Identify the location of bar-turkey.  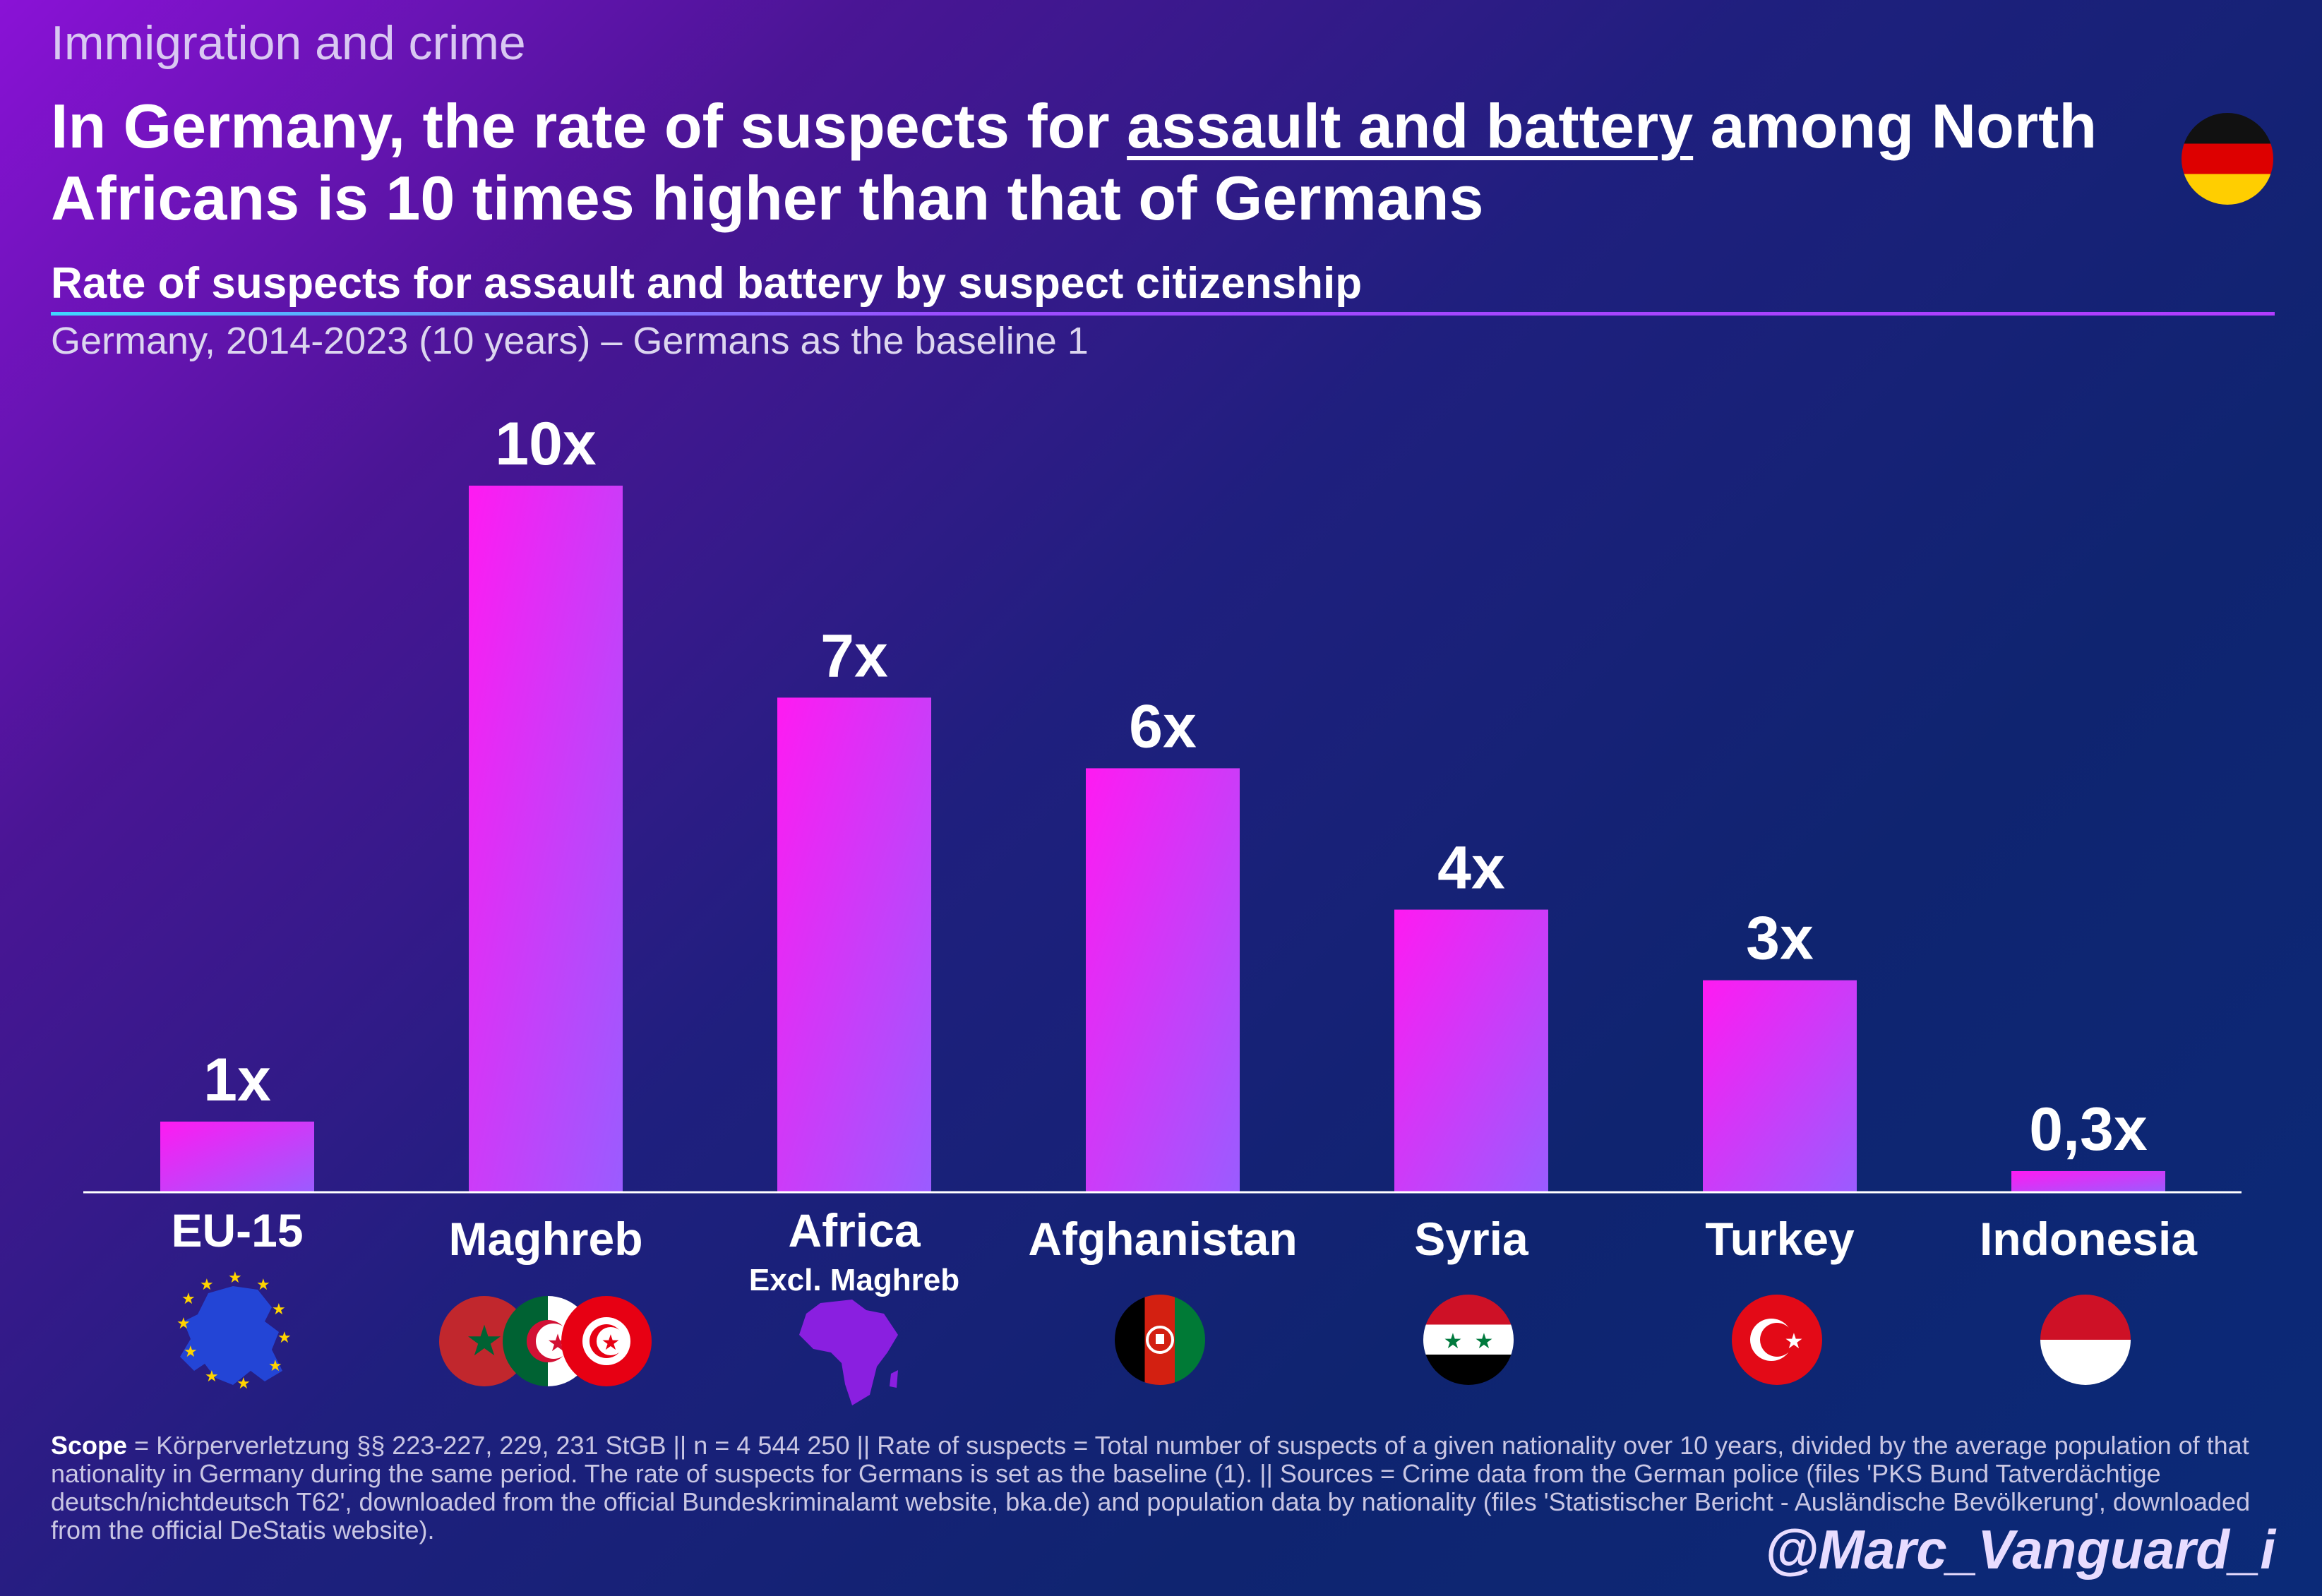
(1780, 1086).